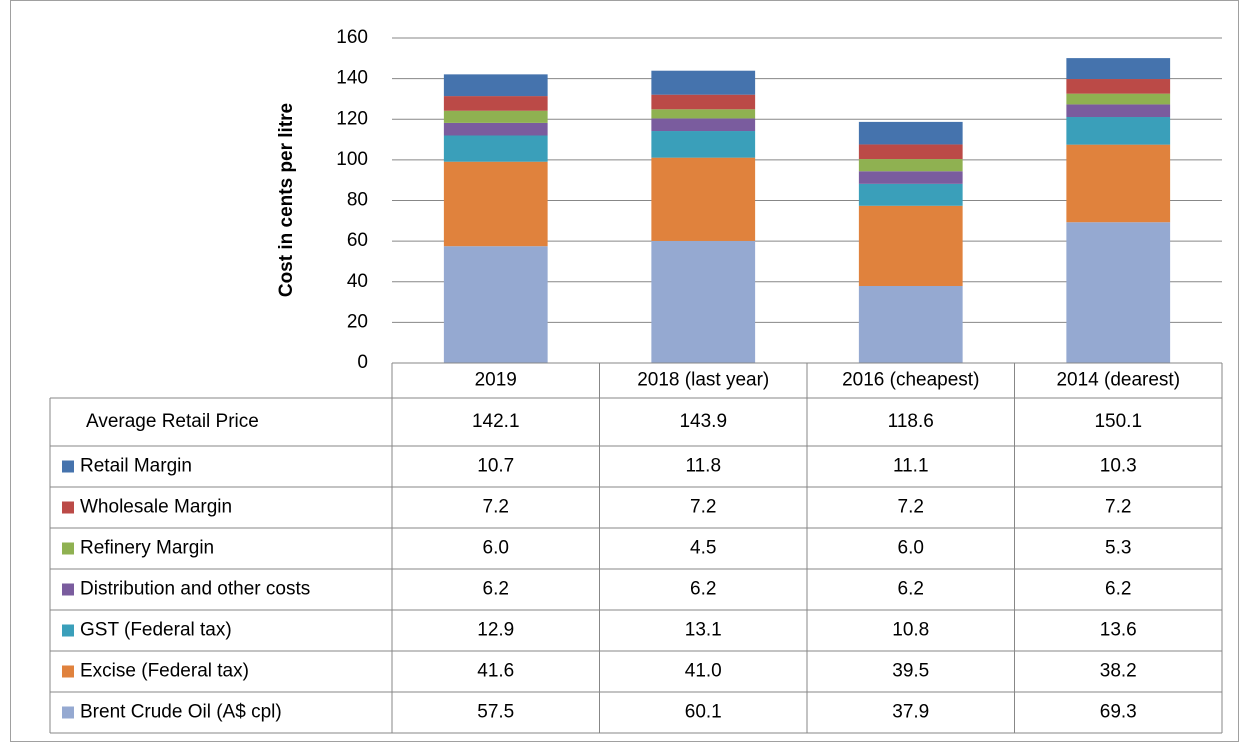 The width and height of the screenshot is (1249, 742). What do you see at coordinates (1118, 466) in the screenshot?
I see `table-cell: 10.3` at bounding box center [1118, 466].